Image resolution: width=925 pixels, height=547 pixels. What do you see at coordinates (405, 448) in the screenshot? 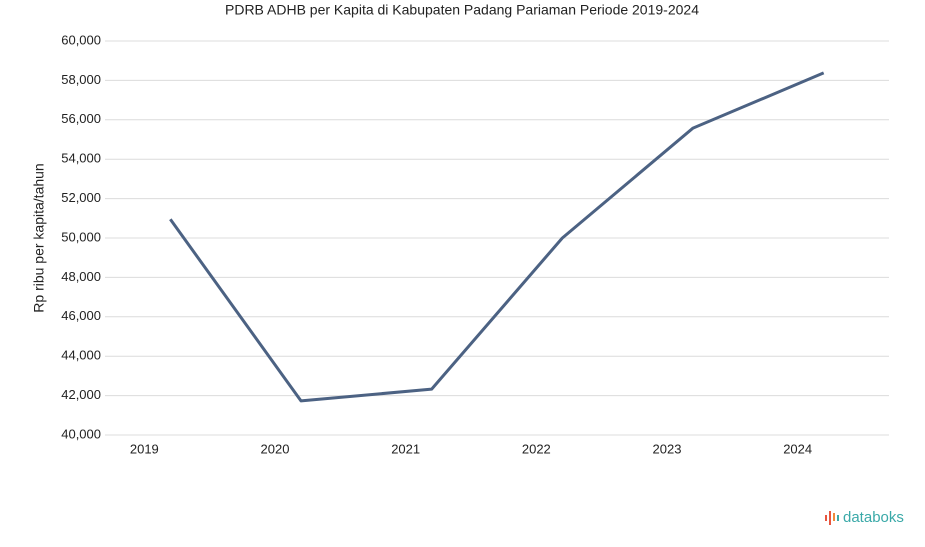
I see `x-tick-label: 2021` at bounding box center [405, 448].